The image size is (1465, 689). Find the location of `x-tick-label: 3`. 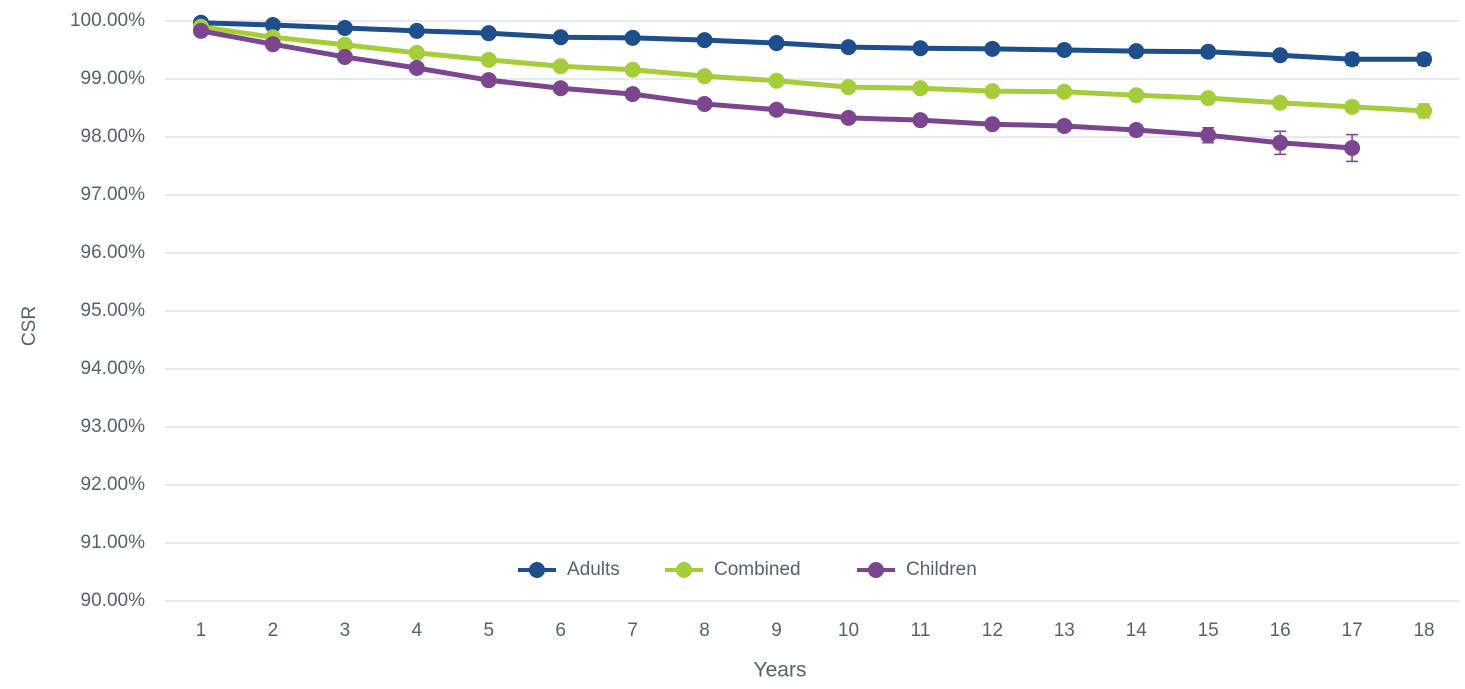

x-tick-label: 3 is located at coordinates (345, 630).